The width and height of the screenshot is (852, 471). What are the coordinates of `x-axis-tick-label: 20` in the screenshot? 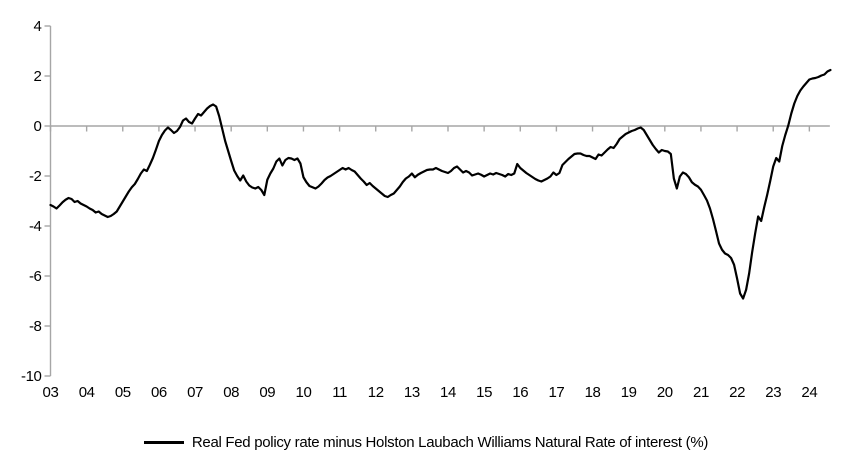 It's located at (665, 392).